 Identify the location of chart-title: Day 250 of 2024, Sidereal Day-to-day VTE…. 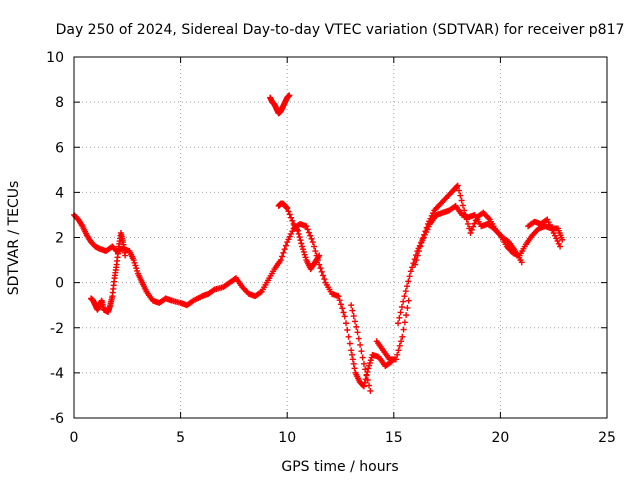
(340, 30).